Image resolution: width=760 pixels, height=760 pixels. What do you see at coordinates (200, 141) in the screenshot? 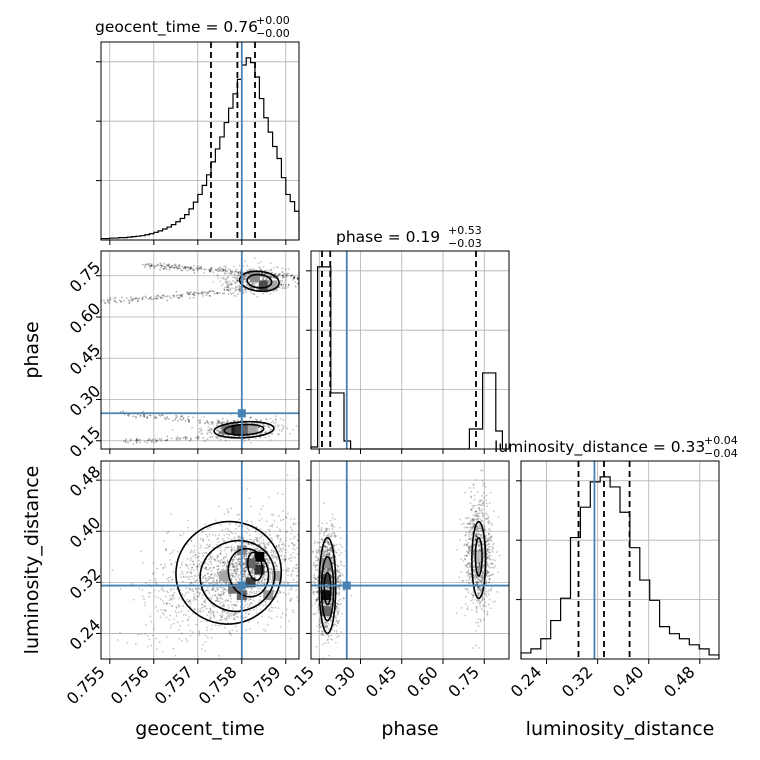
I see `panel-frame` at bounding box center [200, 141].